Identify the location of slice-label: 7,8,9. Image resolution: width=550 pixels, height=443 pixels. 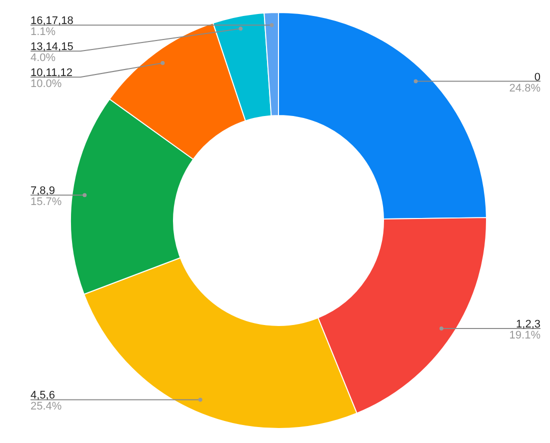
(42, 191).